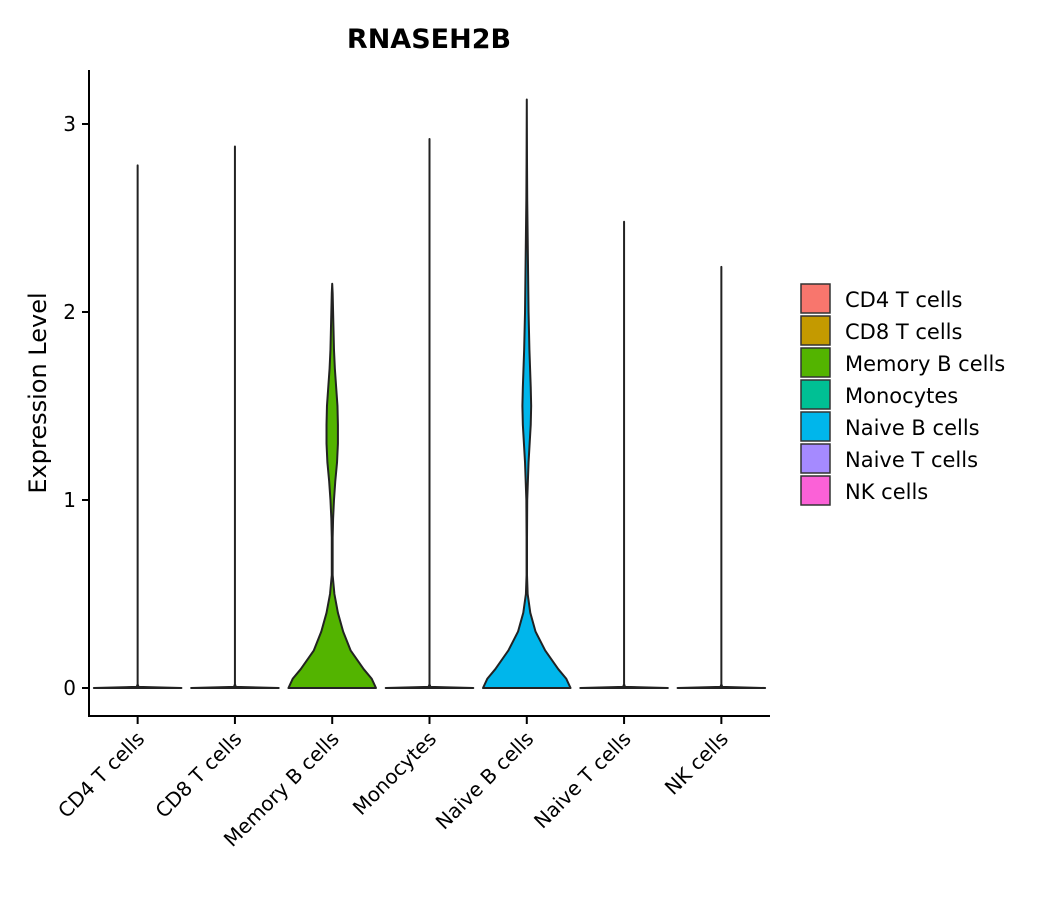 This screenshot has width=1050, height=900. Describe the element at coordinates (235, 417) in the screenshot. I see `violin-cd8-t-cells` at that location.